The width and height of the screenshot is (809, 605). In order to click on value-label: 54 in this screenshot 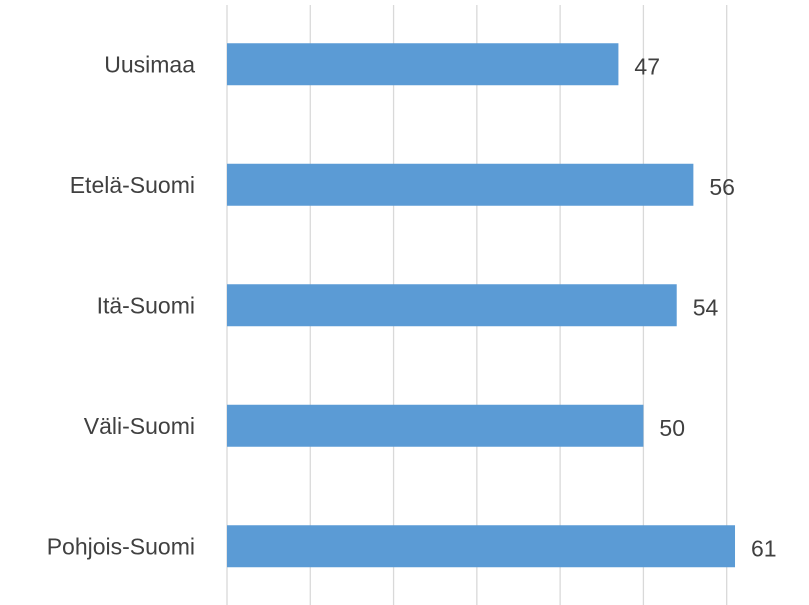, I will do `click(706, 307)`.